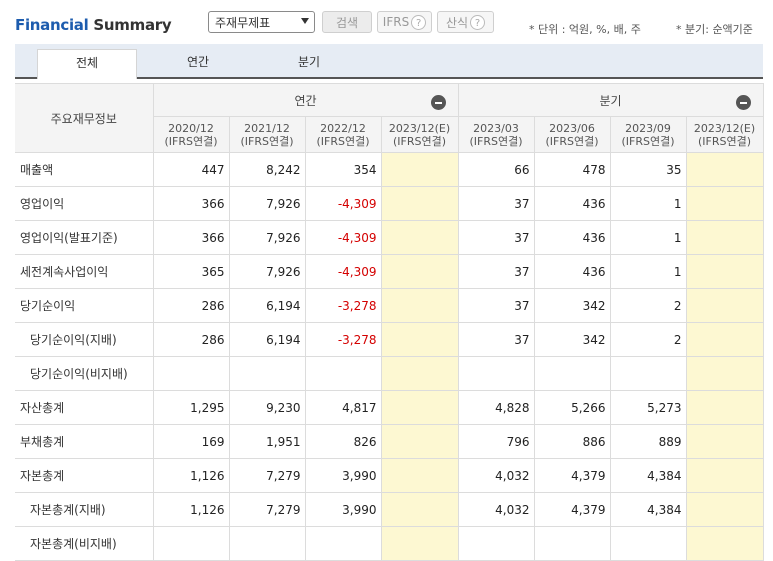 This screenshot has width=773, height=561. What do you see at coordinates (84, 475) in the screenshot?
I see `row-label: 자본총계` at bounding box center [84, 475].